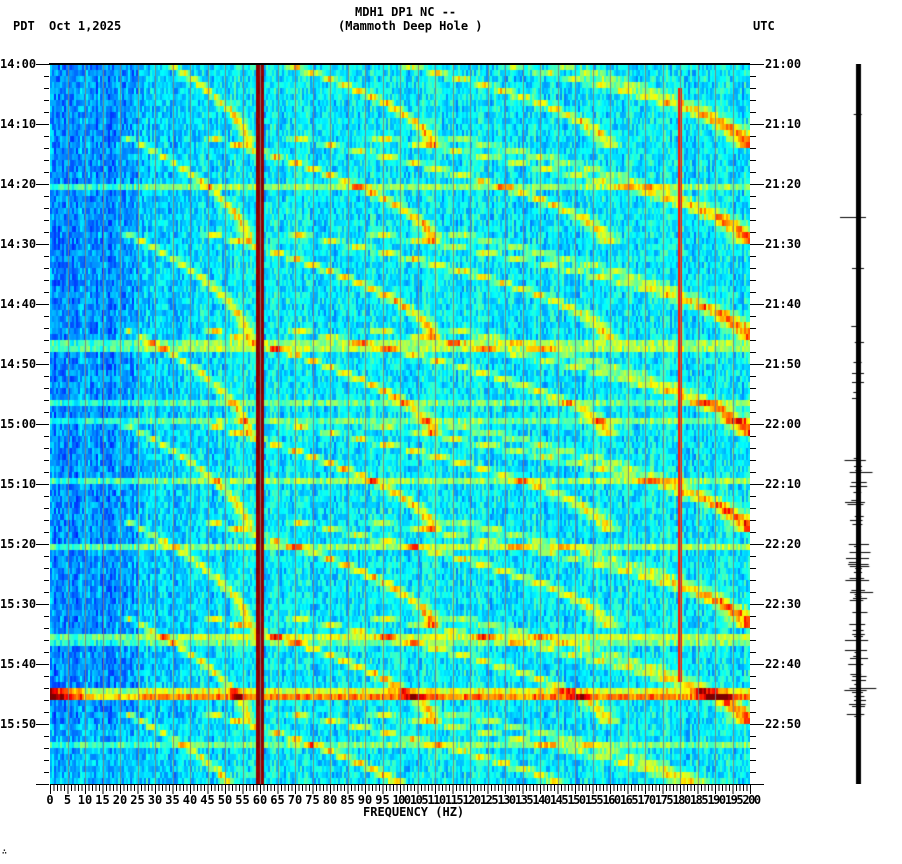  Describe the element at coordinates (85, 26) in the screenshot. I see `date-label: Oct 1,2025` at that location.